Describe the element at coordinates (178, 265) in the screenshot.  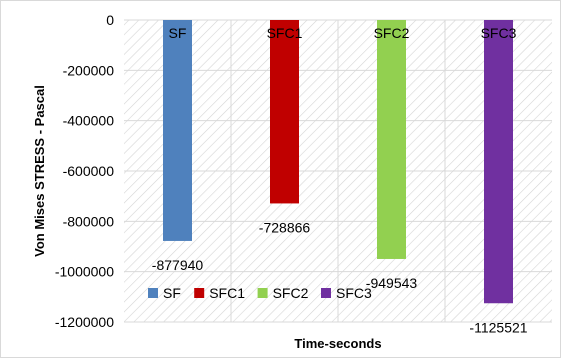
I see `data-label: -877940` at that location.